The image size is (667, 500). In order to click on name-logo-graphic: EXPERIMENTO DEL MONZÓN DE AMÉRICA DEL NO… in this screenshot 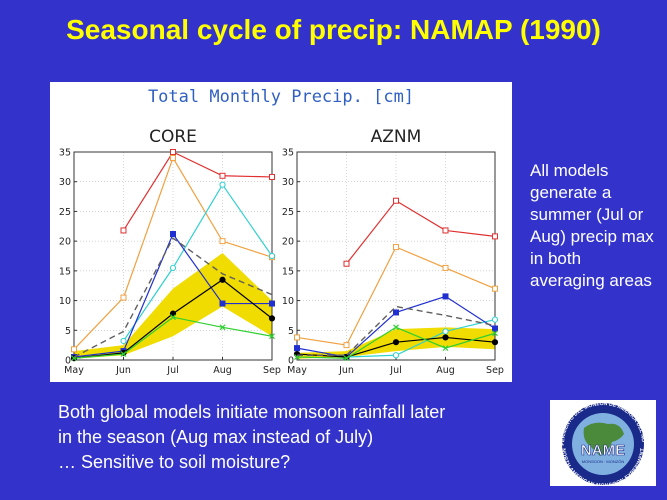, I will do `click(598, 443)`.